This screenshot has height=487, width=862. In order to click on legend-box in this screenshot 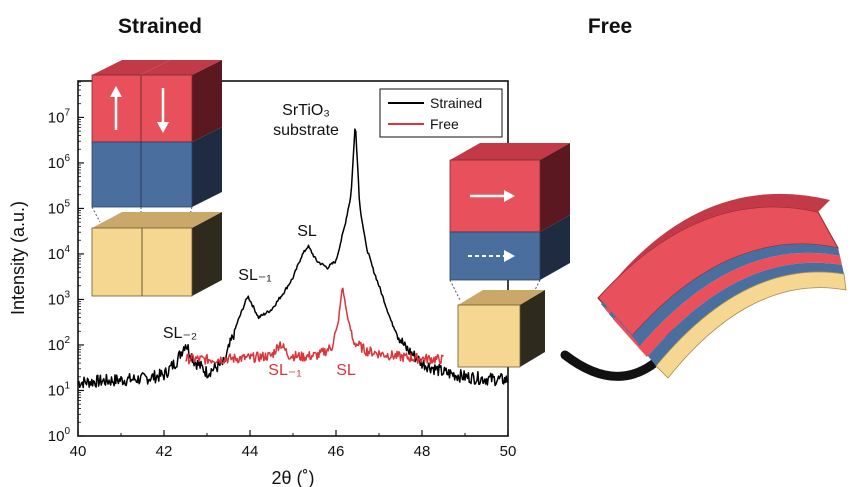, I will do `click(441, 113)`.